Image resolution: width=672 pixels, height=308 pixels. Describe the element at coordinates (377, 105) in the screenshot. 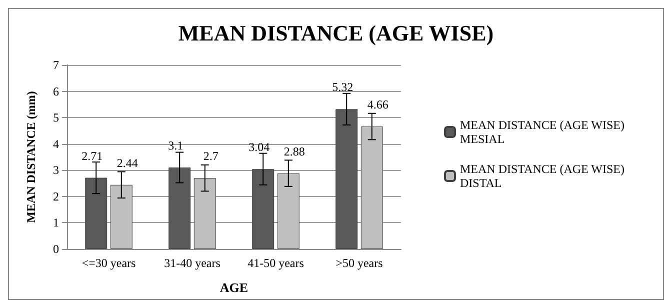

I see `data-label: 4.66` at that location.